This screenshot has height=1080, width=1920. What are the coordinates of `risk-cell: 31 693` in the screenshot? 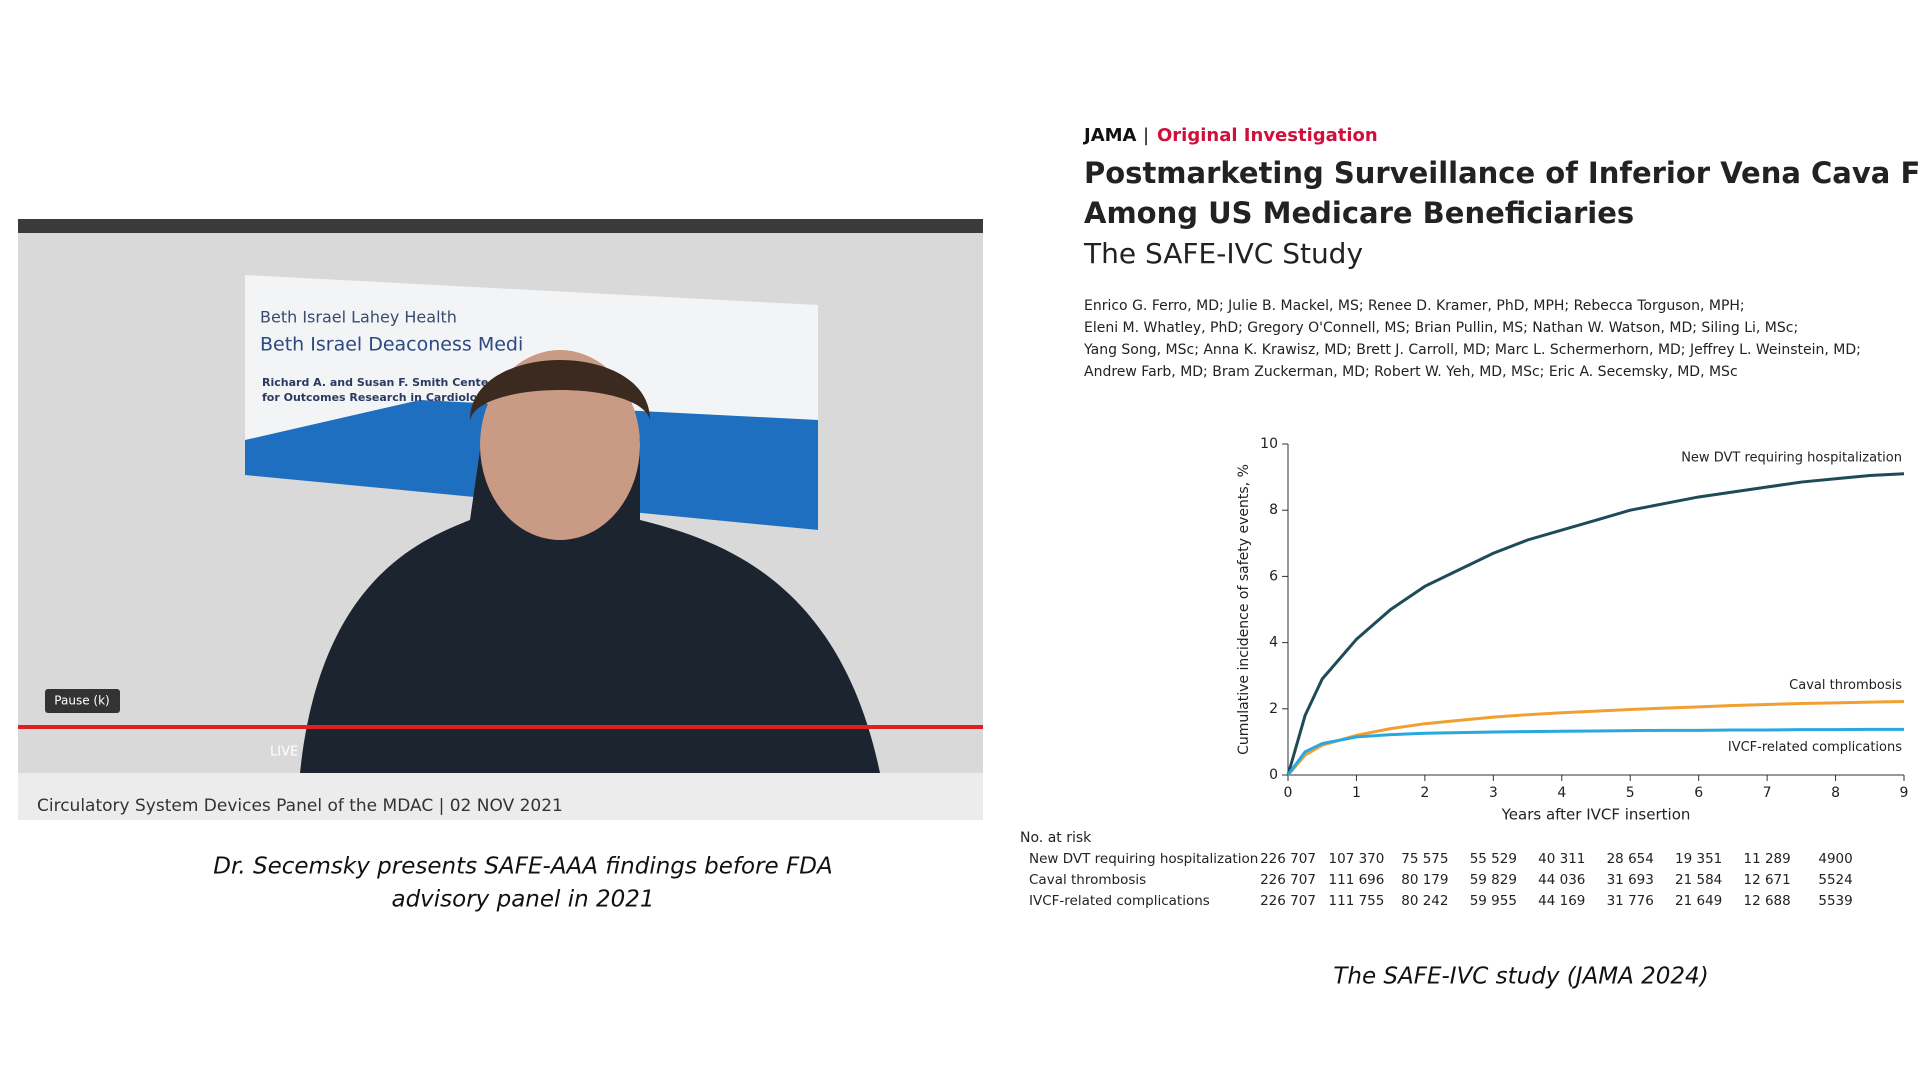 It's located at (1630, 880).